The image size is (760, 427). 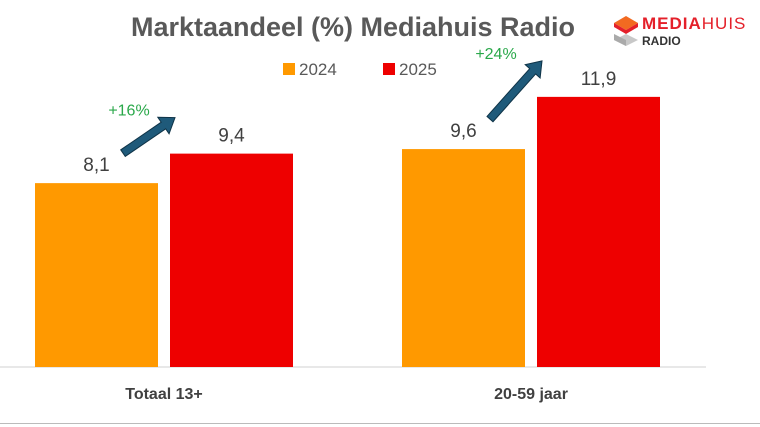 I want to click on data-label: 8,1, so click(x=96, y=165).